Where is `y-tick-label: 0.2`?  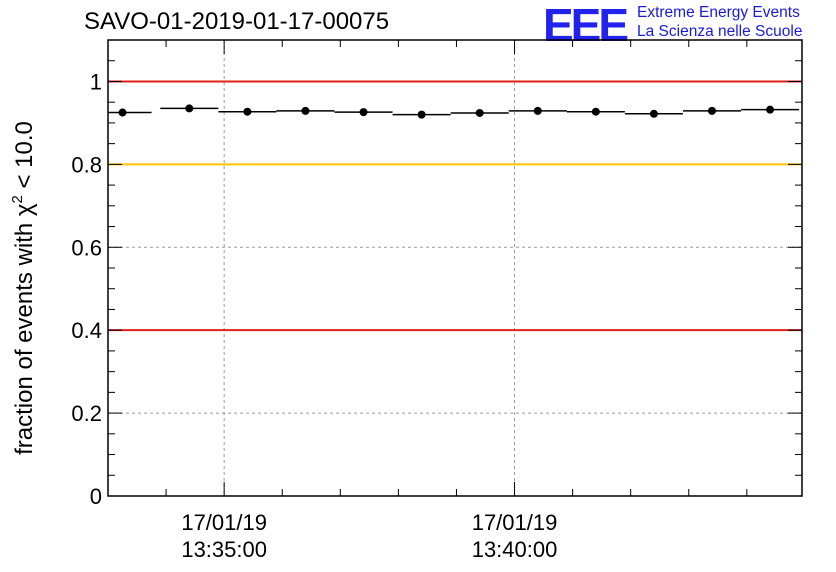
y-tick-label: 0.2 is located at coordinates (86, 413).